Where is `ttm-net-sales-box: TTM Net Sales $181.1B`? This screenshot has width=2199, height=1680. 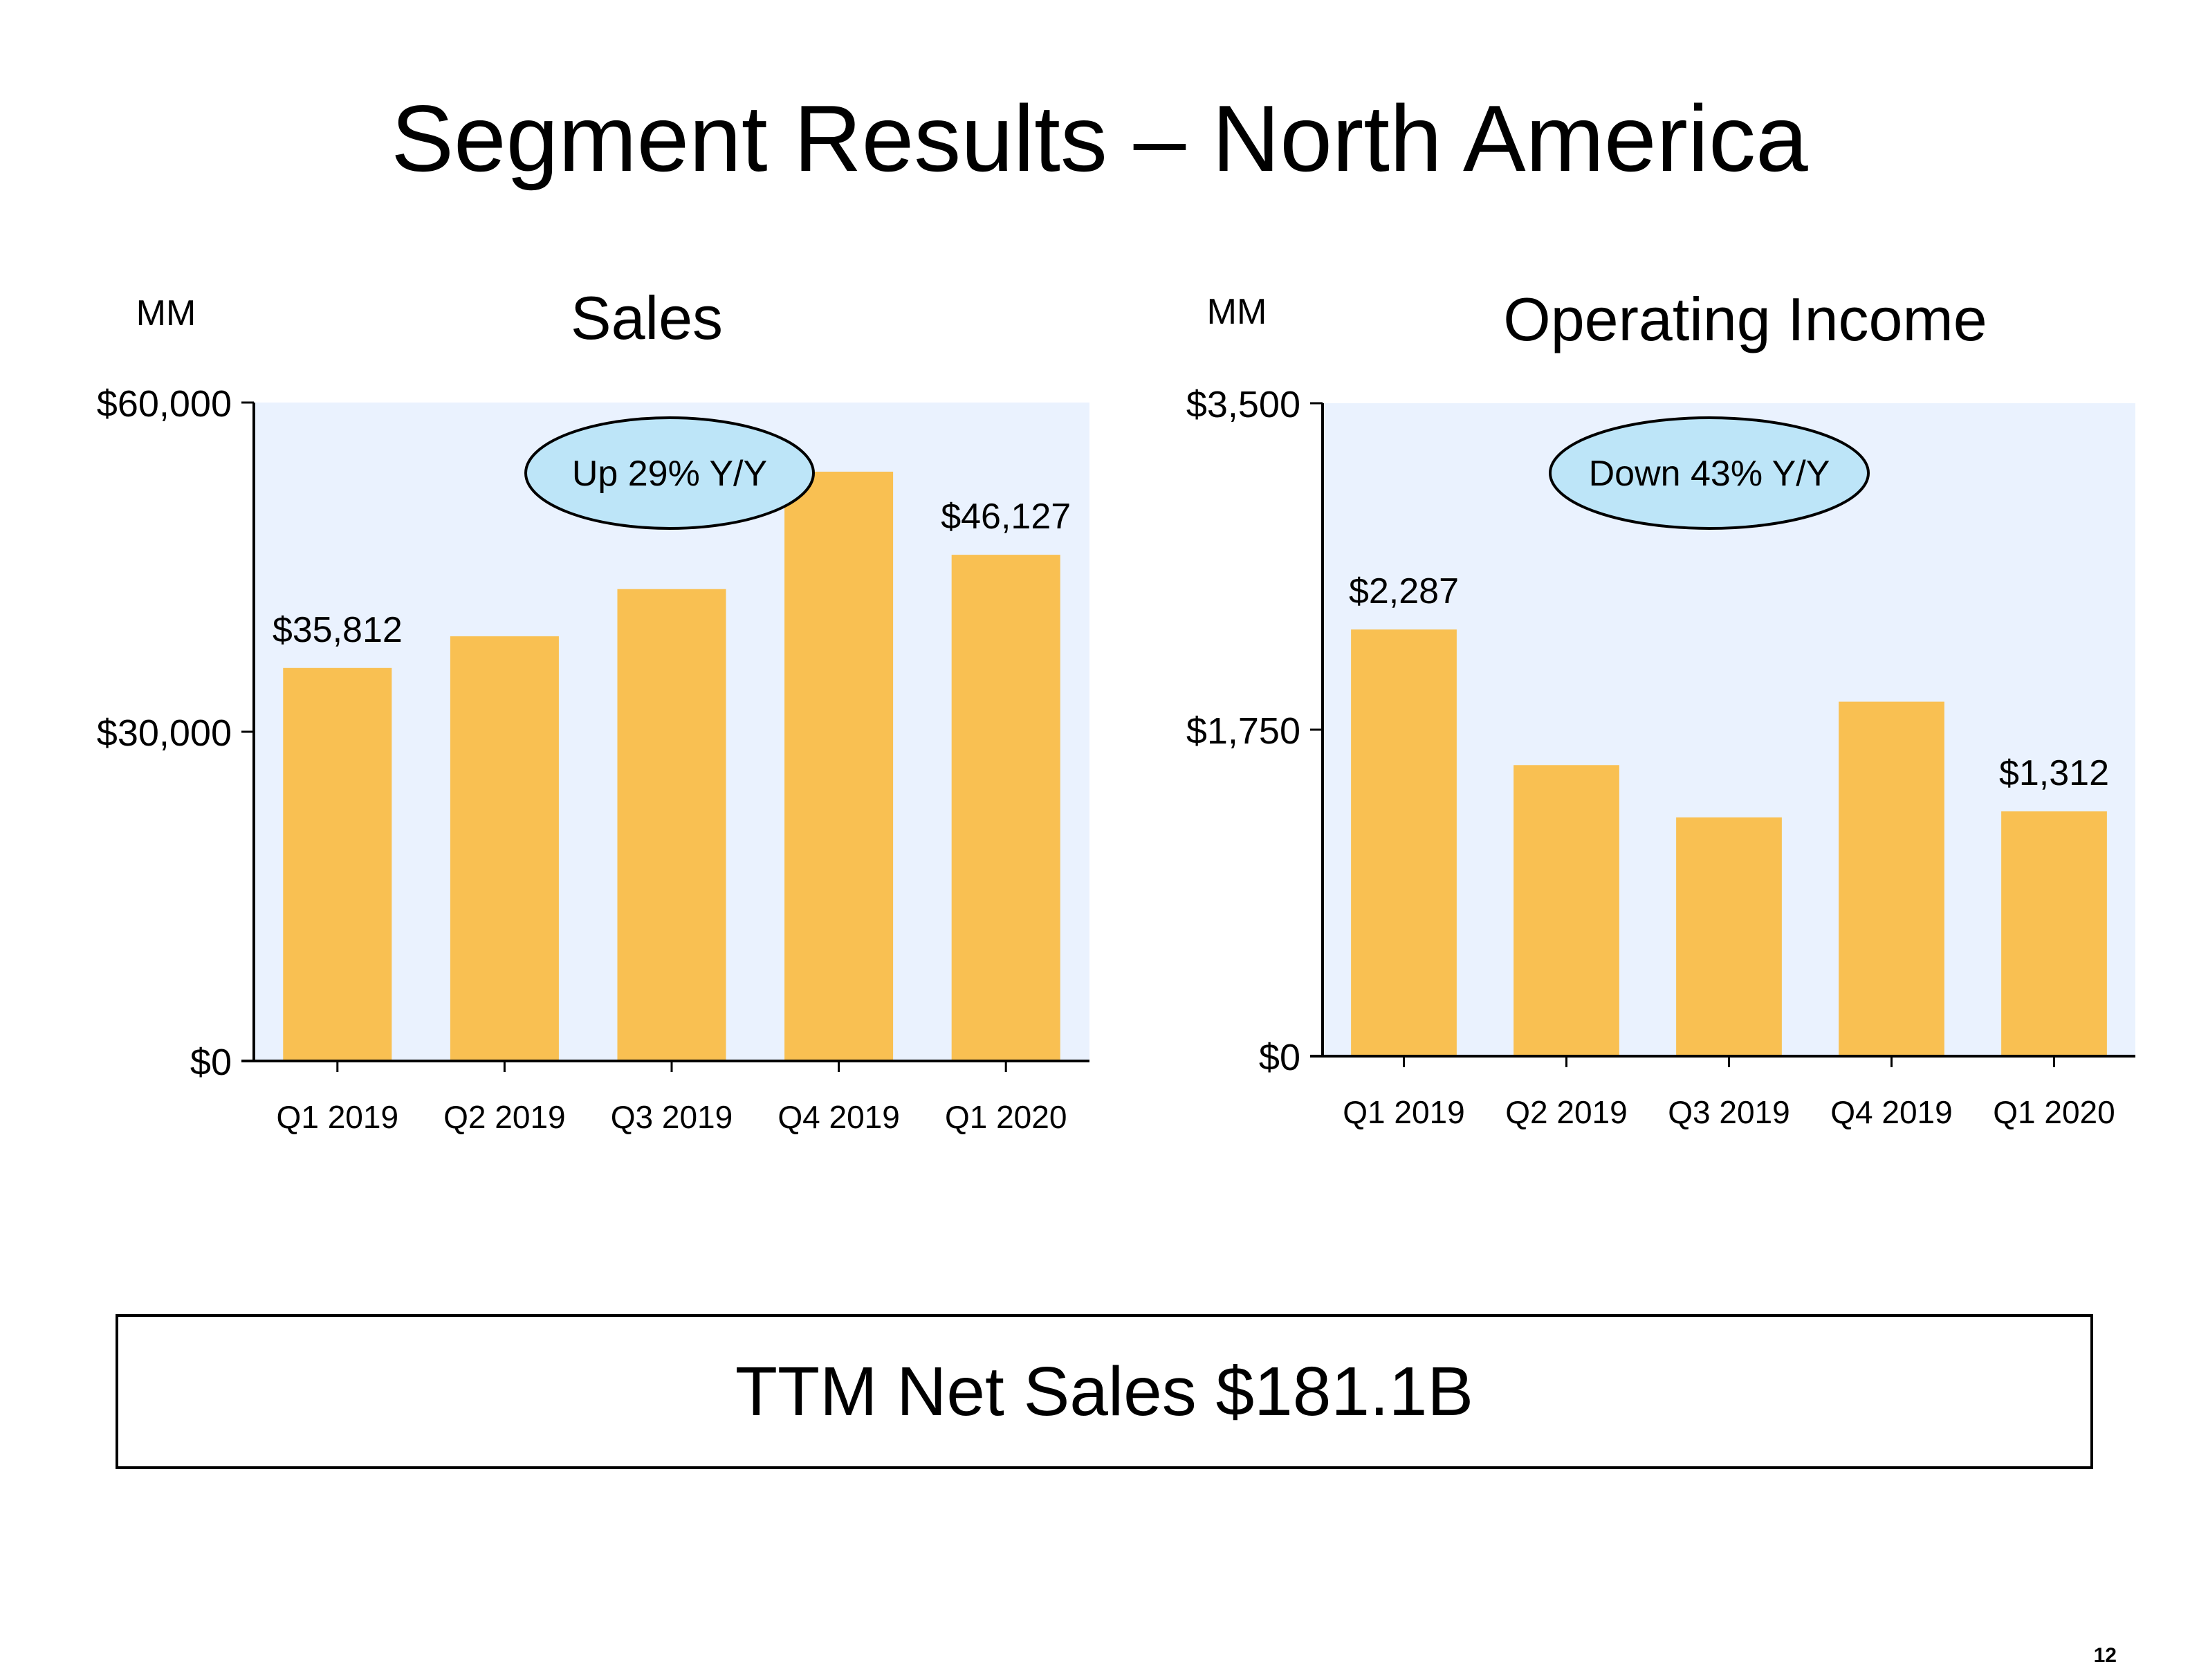 ttm-net-sales-box: TTM Net Sales $181.1B is located at coordinates (1104, 1391).